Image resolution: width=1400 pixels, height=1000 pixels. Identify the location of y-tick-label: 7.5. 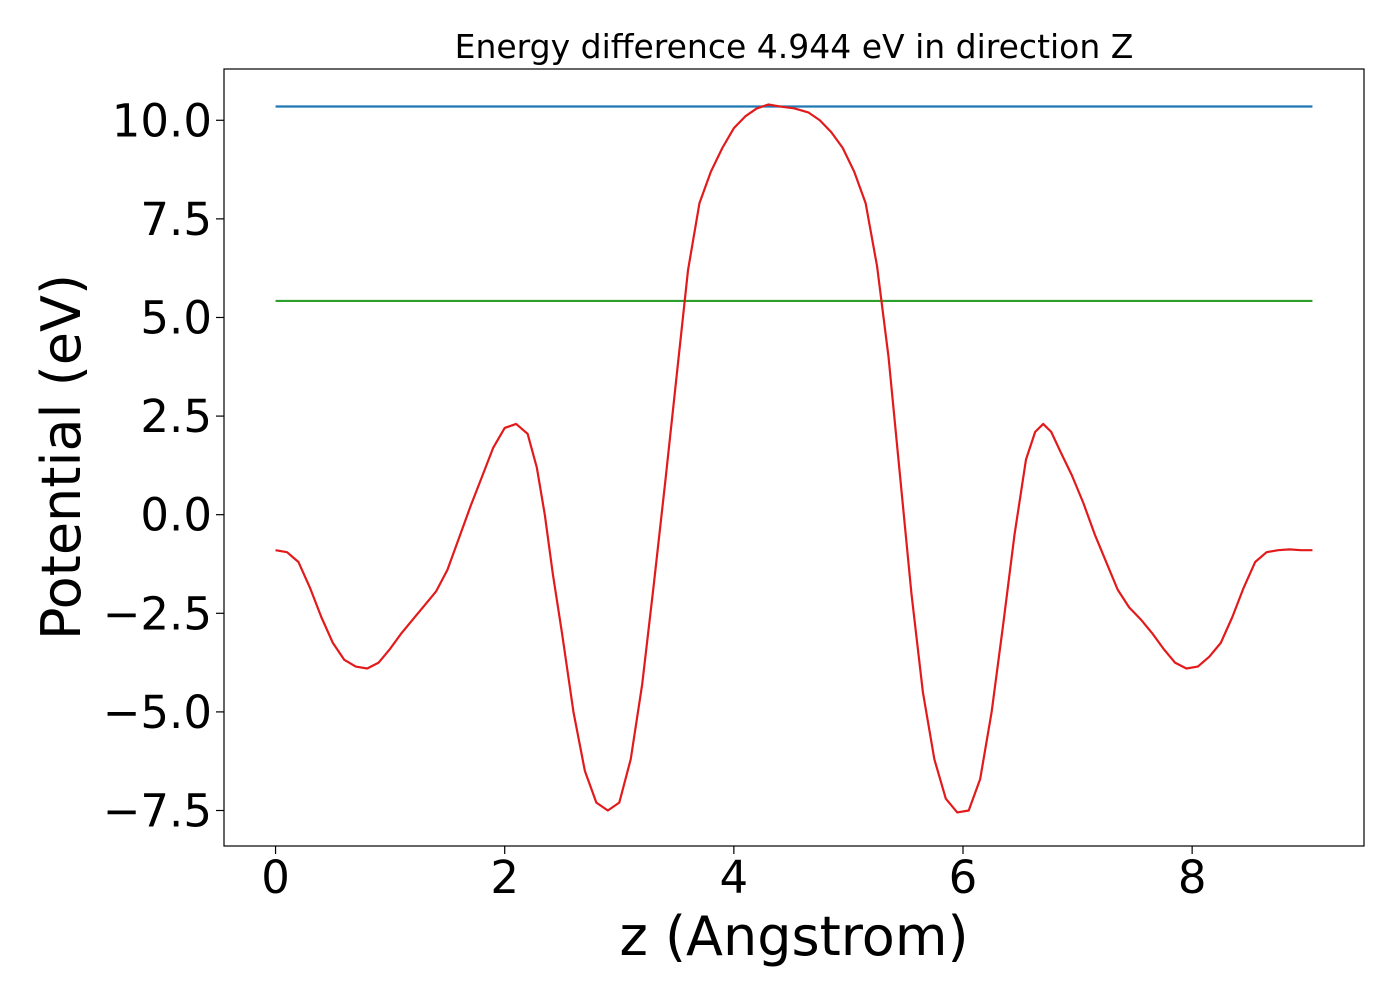
(176, 219).